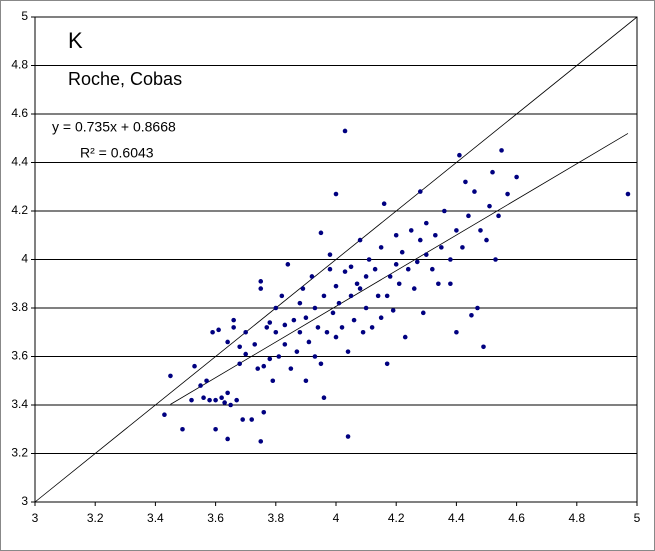 This screenshot has height=551, width=655. I want to click on r-squared: R² = 0.6043, so click(117, 153).